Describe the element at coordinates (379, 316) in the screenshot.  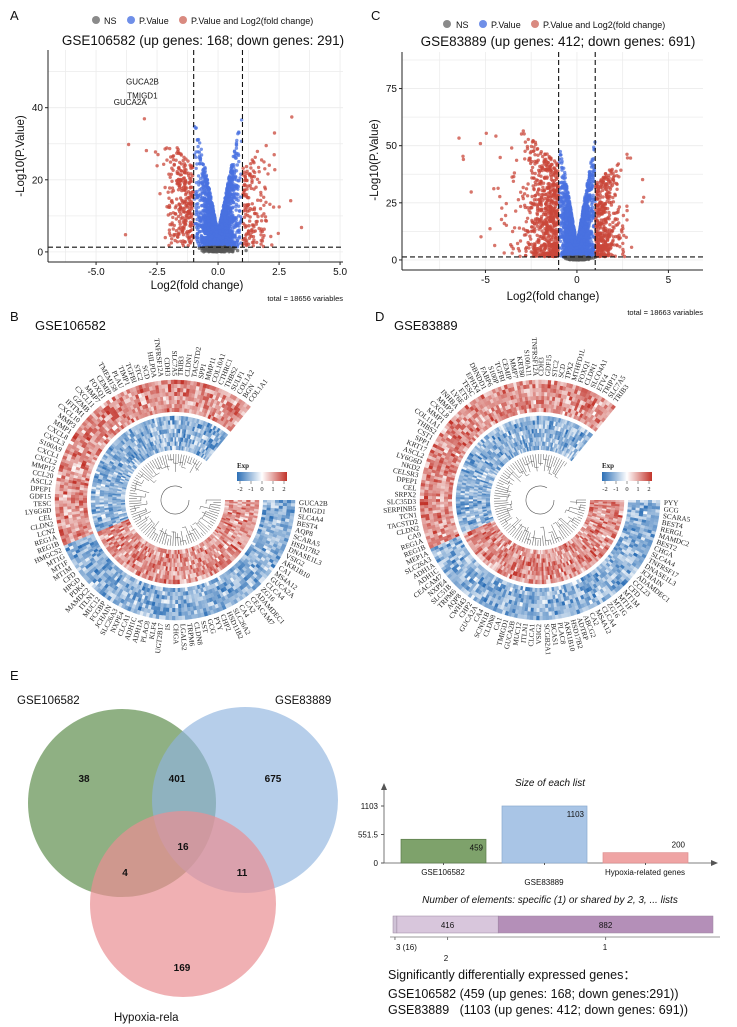
I see `panel-label-d: D` at that location.